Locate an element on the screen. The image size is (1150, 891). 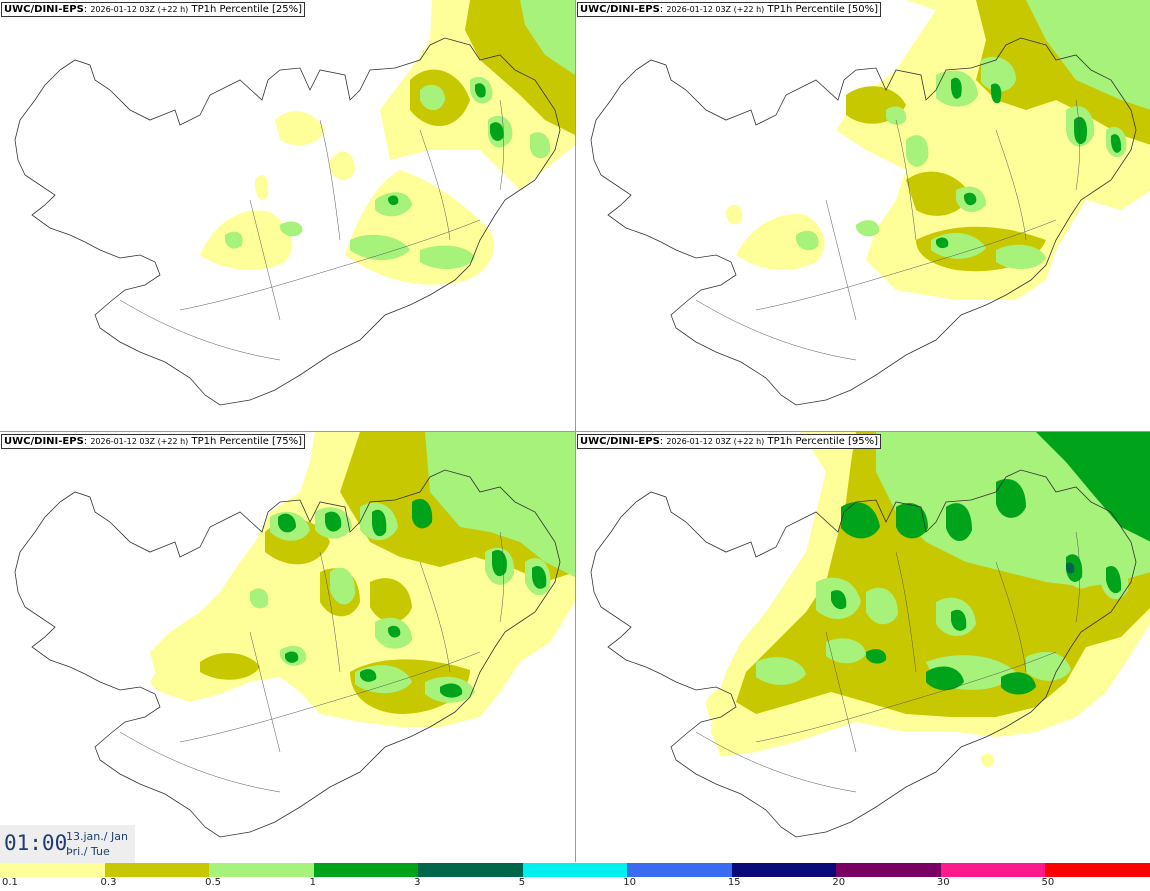
colorbar-label: 0.5 is located at coordinates (213, 882).